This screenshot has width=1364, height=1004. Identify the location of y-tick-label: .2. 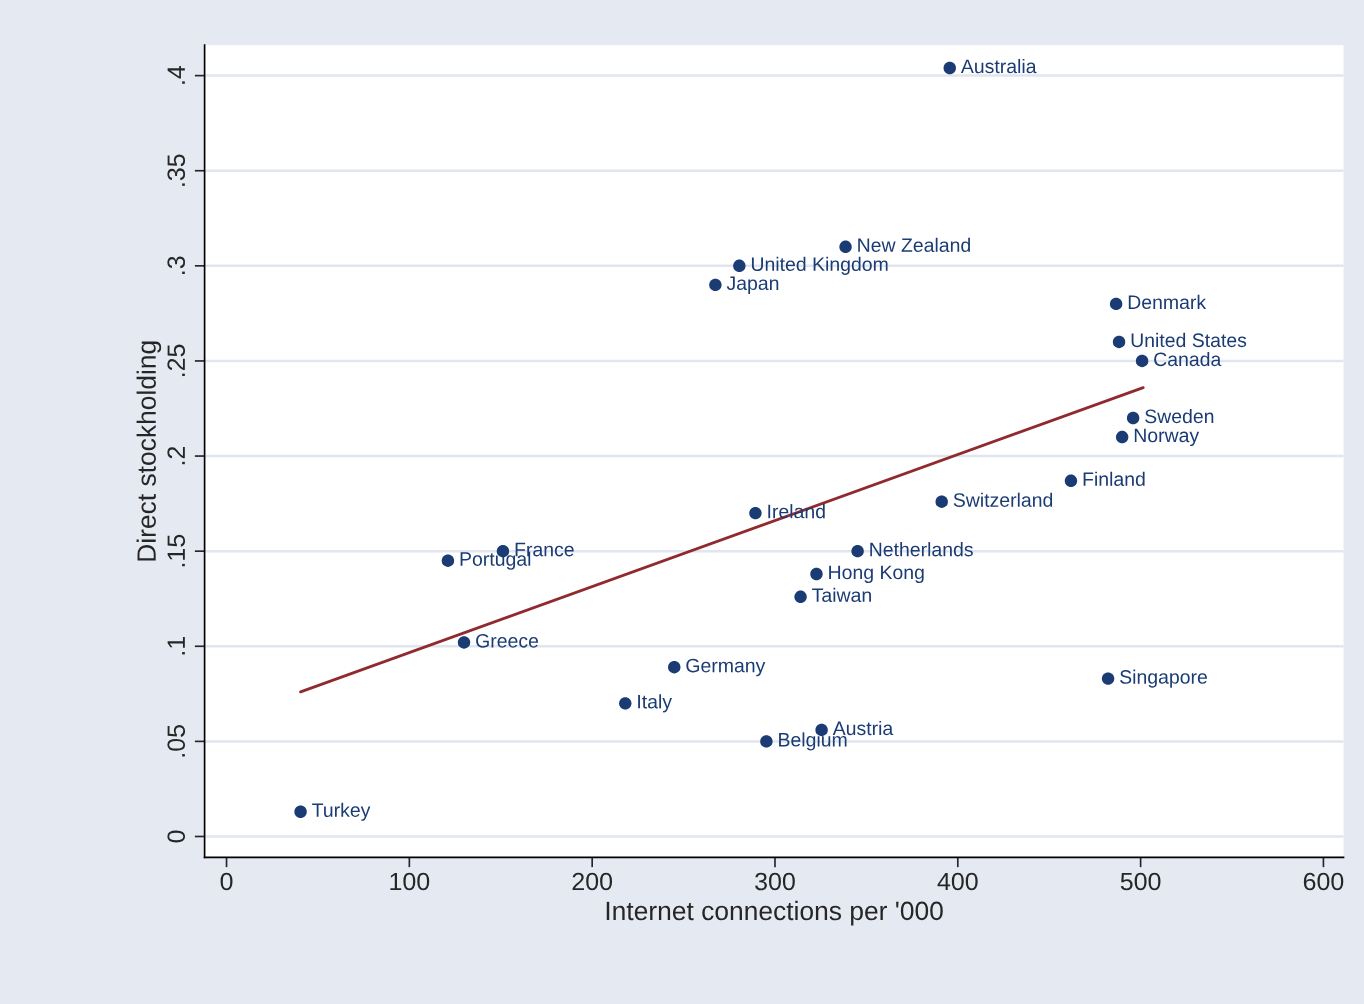
(176, 455).